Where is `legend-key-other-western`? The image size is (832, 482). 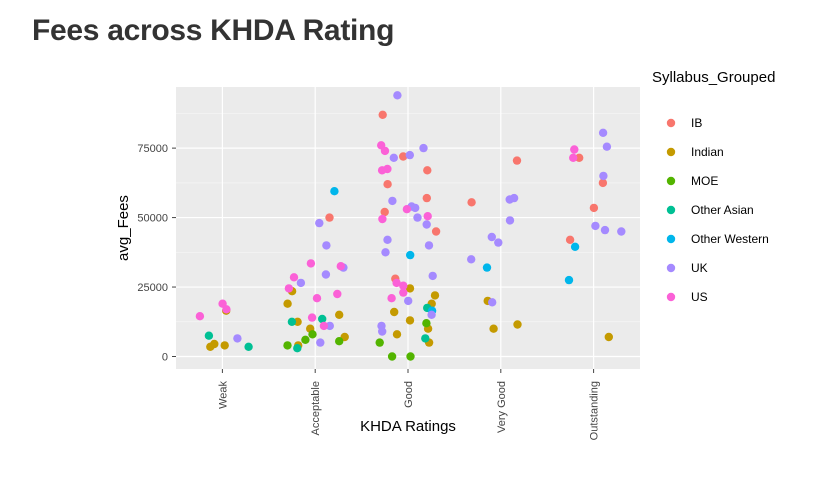 legend-key-other-western is located at coordinates (671, 239).